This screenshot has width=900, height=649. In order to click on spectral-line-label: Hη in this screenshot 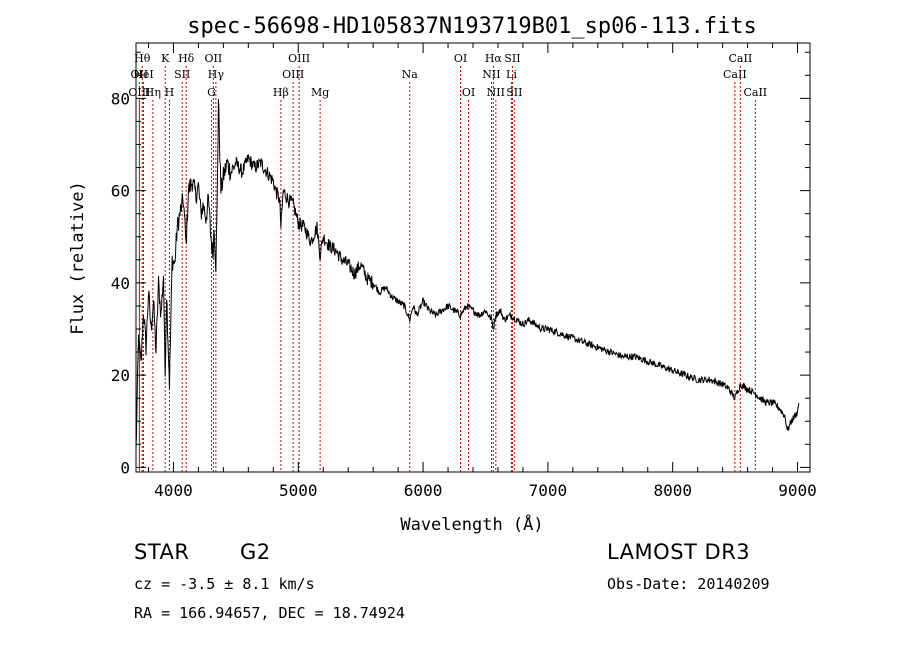, I will do `click(153, 92)`.